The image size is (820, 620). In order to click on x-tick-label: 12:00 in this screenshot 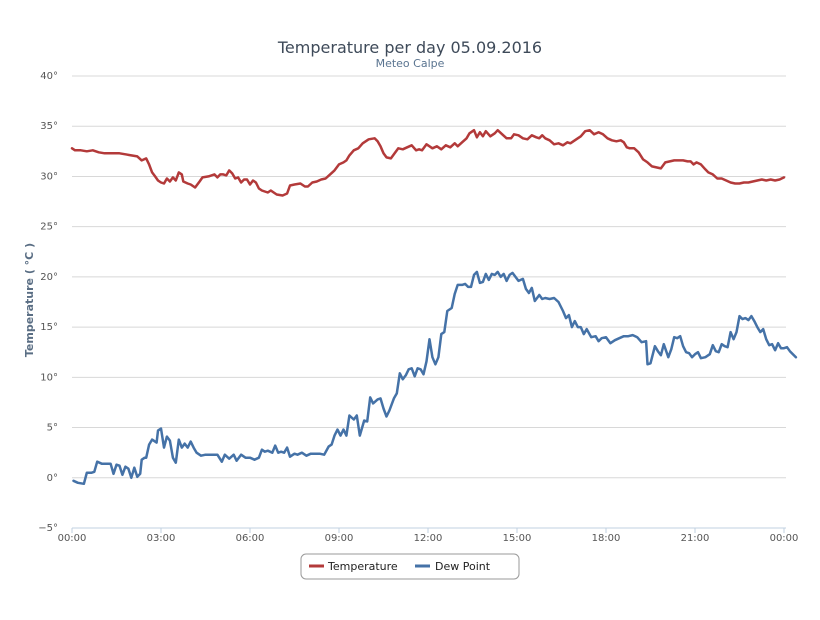, I will do `click(428, 538)`.